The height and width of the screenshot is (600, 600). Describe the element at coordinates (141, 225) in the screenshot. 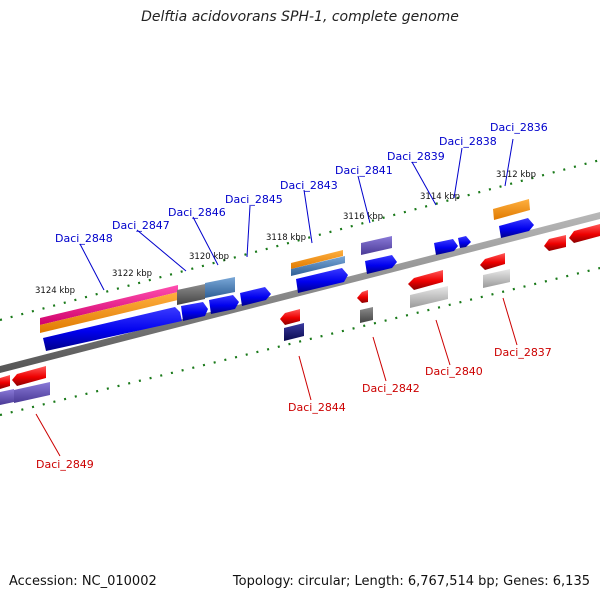

I see `gene-label-forward: Daci_2847` at that location.